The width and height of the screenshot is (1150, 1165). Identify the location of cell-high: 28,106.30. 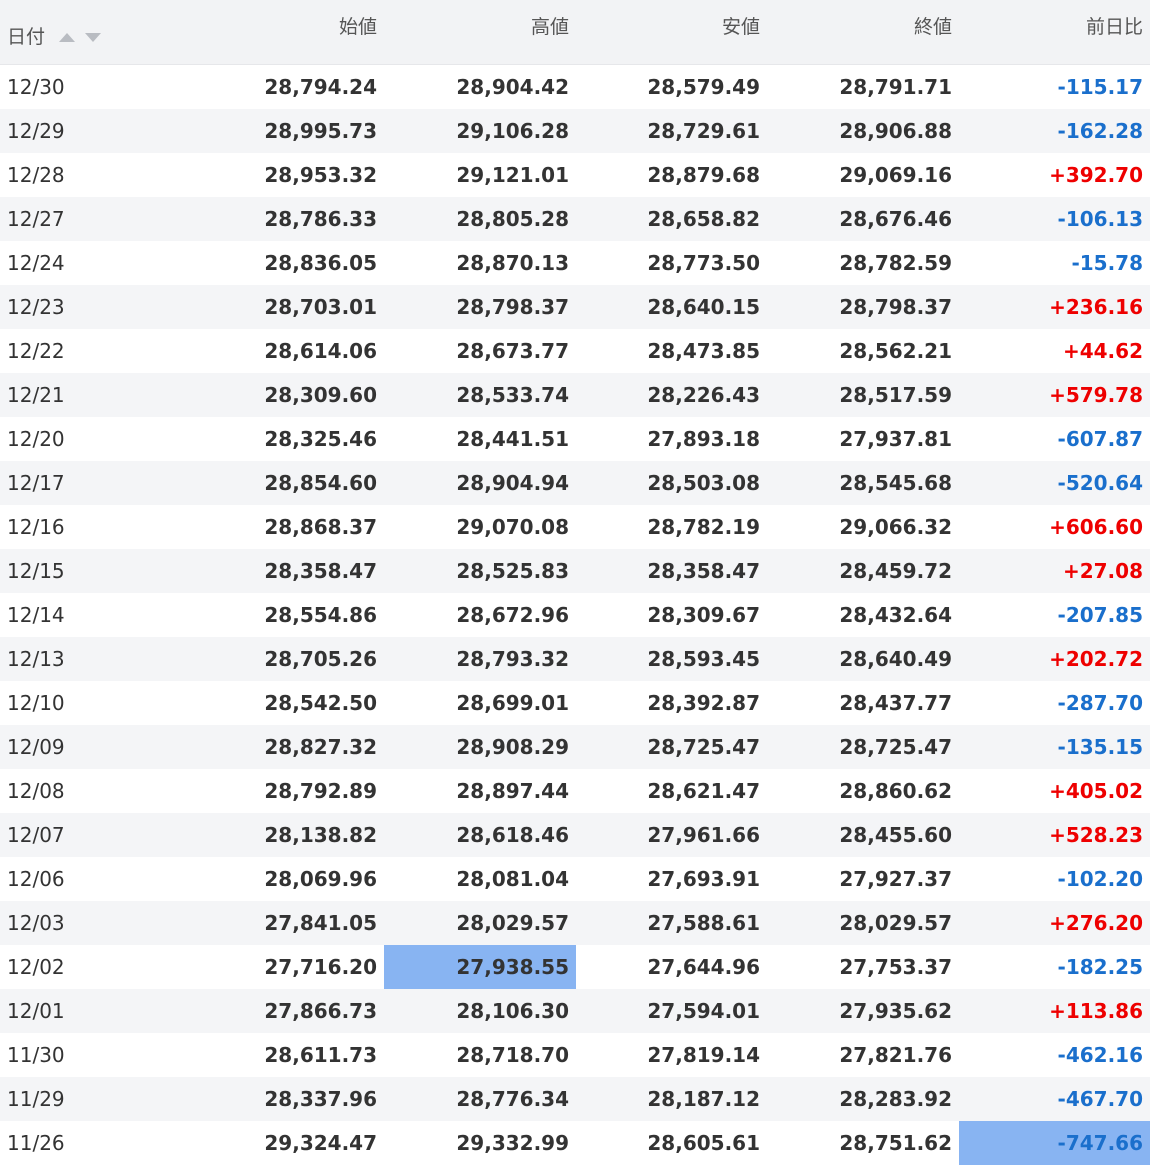
(480, 1011).